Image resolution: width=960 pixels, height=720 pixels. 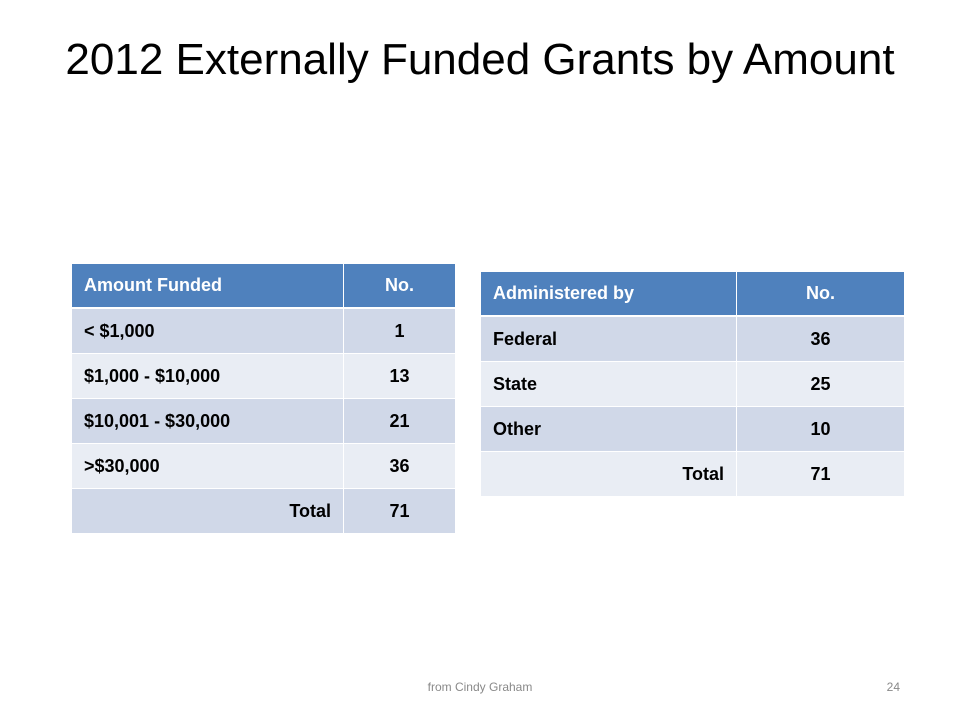 What do you see at coordinates (820, 384) in the screenshot?
I see `count-cell: 25` at bounding box center [820, 384].